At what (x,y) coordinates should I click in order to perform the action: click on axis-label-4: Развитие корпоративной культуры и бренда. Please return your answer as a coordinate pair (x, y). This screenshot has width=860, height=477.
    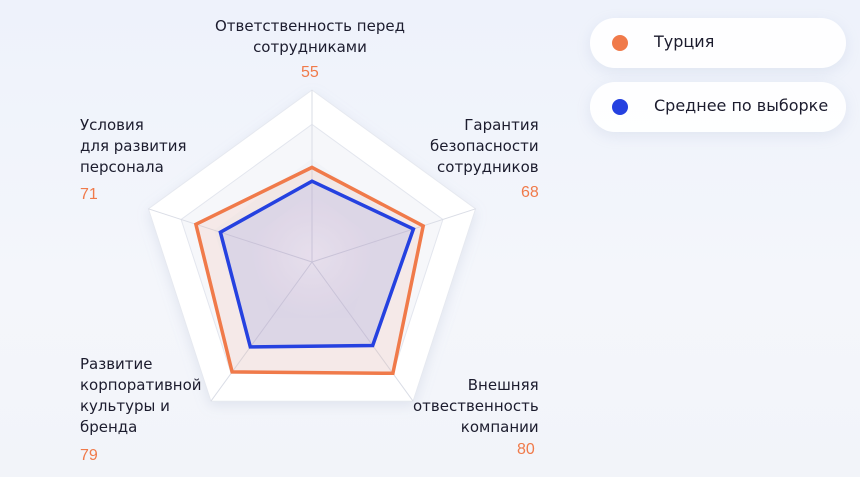
    Looking at the image, I should click on (141, 396).